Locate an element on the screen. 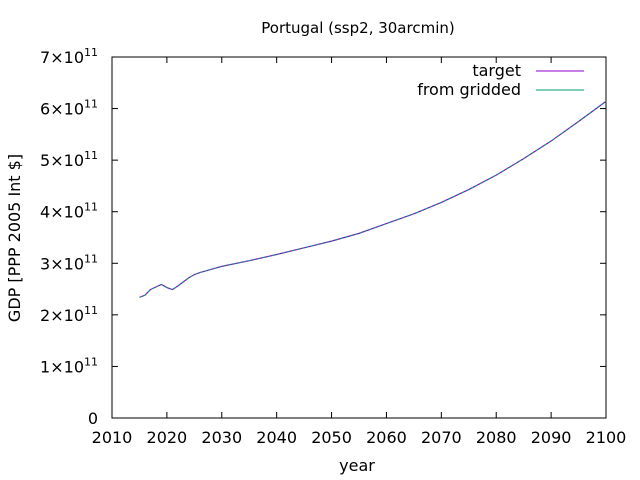 The width and height of the screenshot is (640, 480). x-tick-label: 2040 is located at coordinates (276, 437).